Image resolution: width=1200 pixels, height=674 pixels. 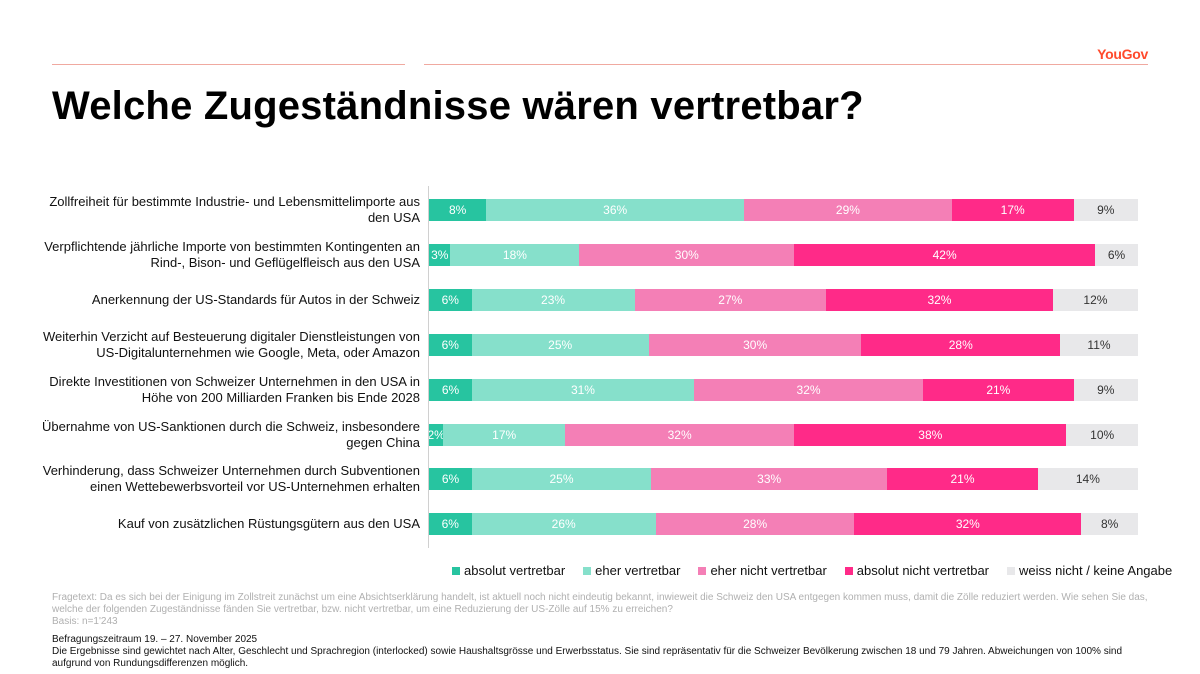 I want to click on data-label: 3%, so click(x=440, y=255).